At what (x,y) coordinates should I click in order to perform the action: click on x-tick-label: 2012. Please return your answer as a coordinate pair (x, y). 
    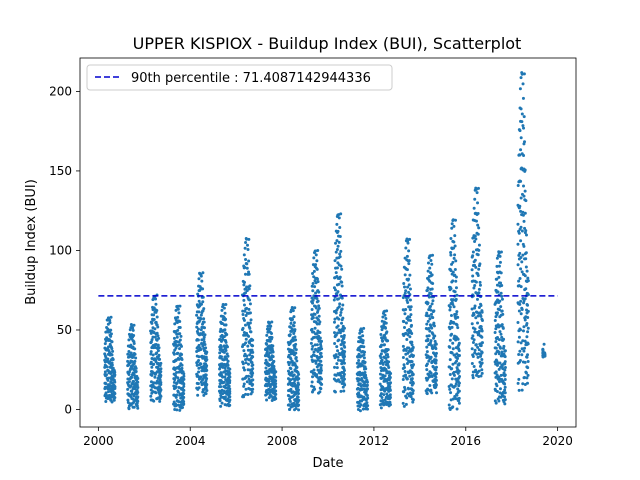
    Looking at the image, I should click on (374, 441).